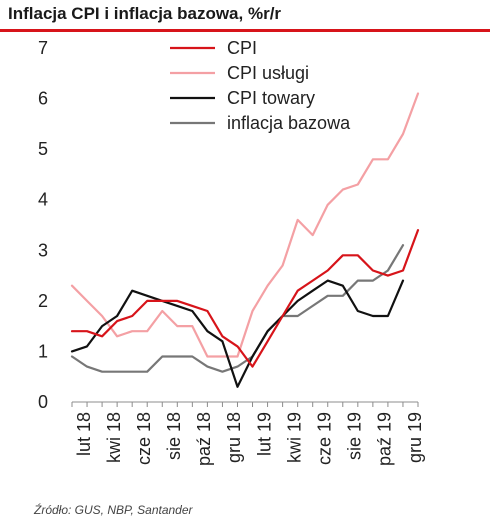  Describe the element at coordinates (145, 13) in the screenshot. I see `chart-title: Inflacja CPI i inflacja bazowa, %r/r` at that location.